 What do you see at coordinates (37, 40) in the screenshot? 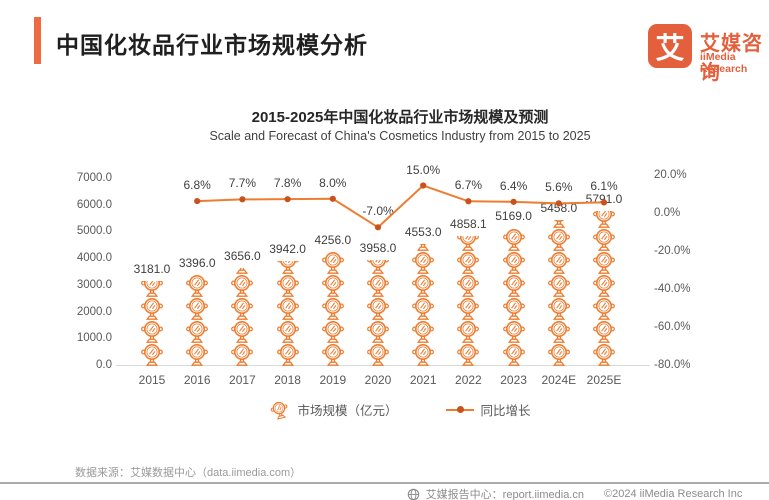
I see `title-accent-bar` at bounding box center [37, 40].